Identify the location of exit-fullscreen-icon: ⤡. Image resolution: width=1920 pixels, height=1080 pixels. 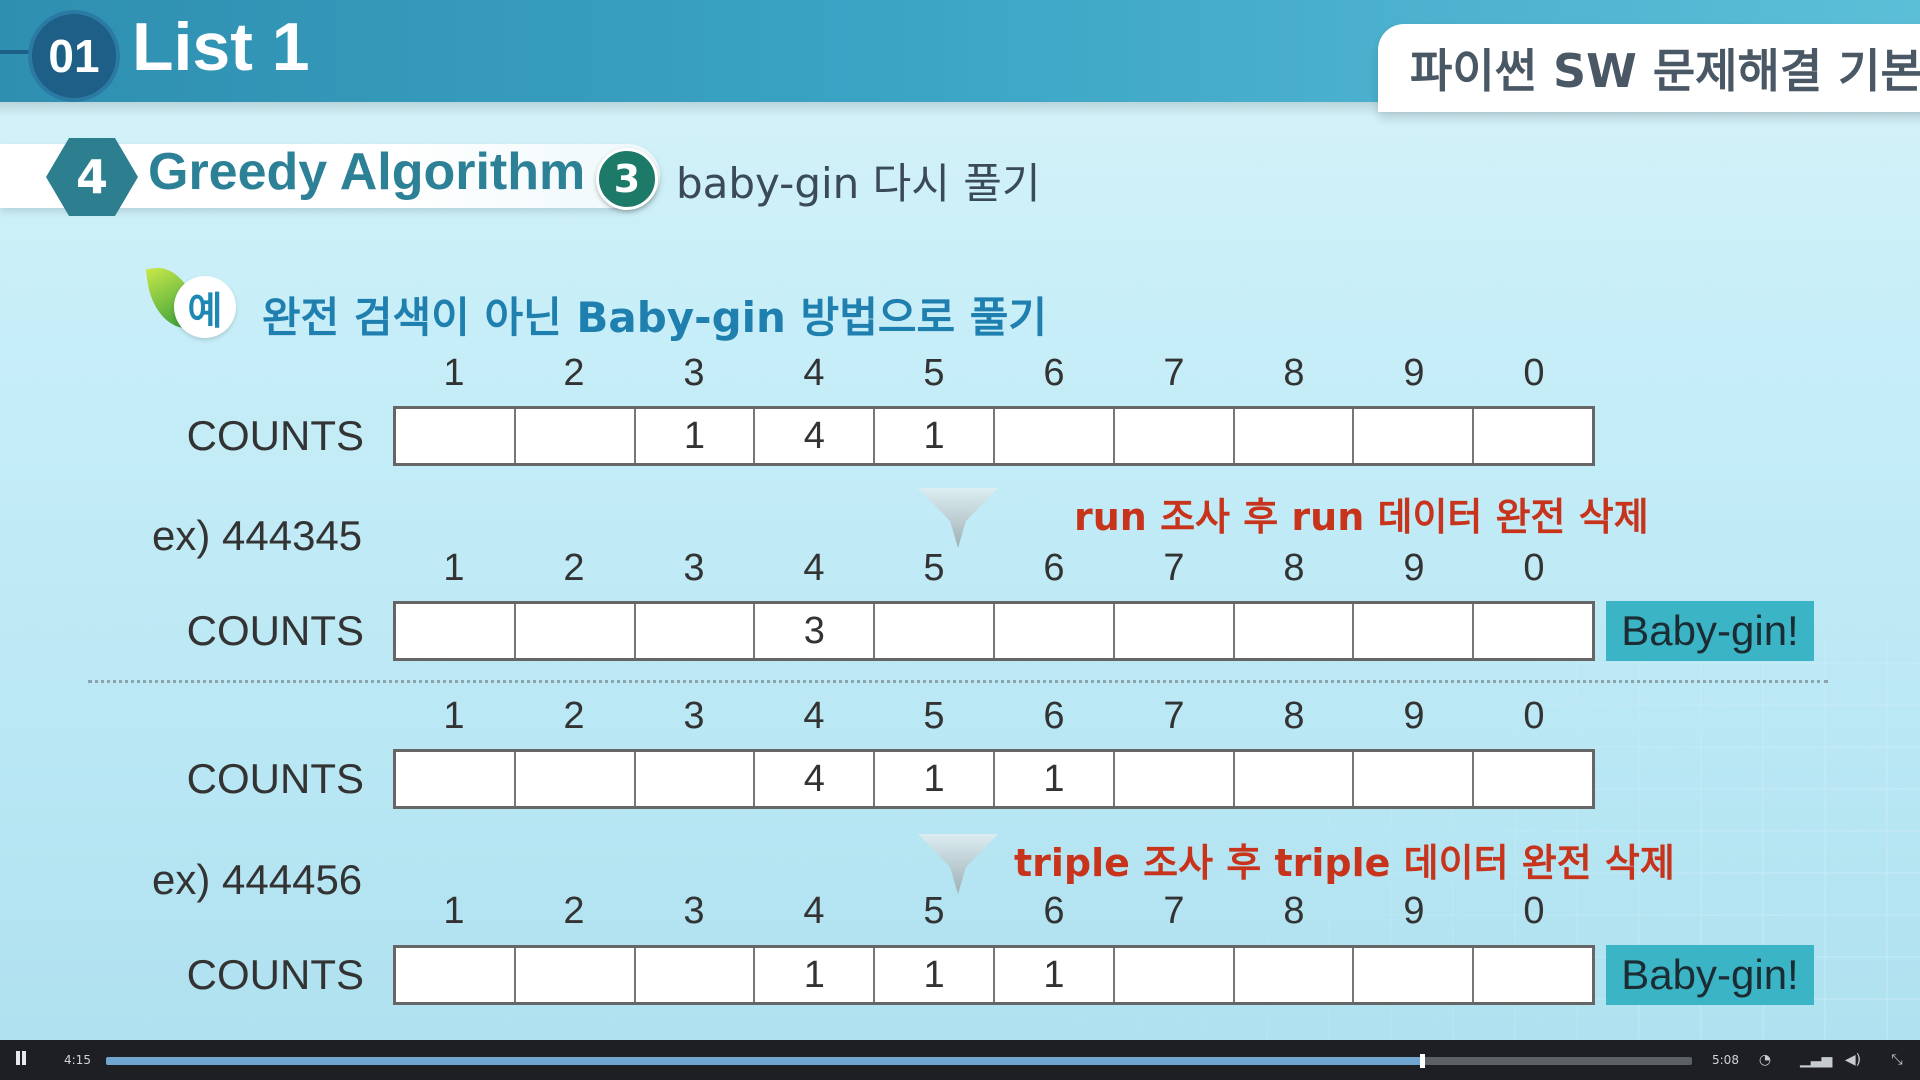
(1897, 1060).